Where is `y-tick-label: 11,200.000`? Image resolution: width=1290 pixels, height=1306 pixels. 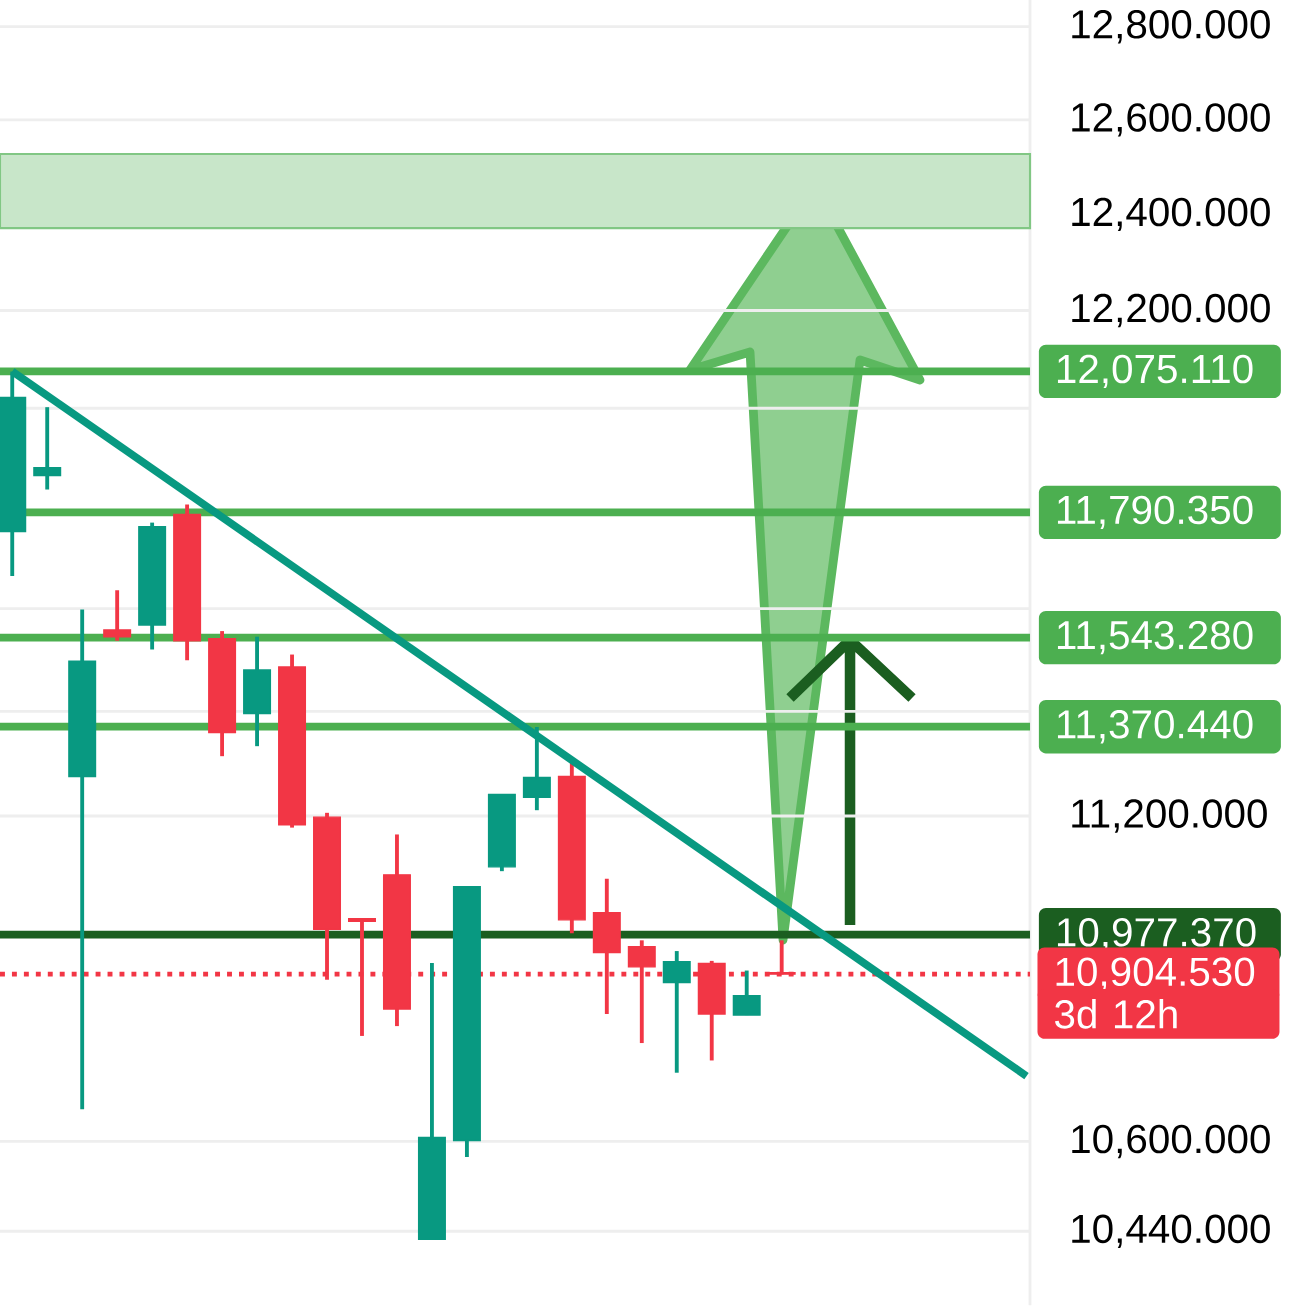
y-tick-label: 11,200.000 is located at coordinates (1169, 816).